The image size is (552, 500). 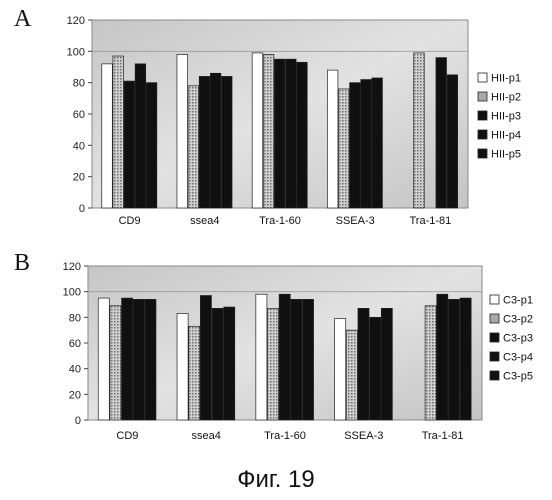 I want to click on legend-label: HII-p2, so click(x=506, y=98).